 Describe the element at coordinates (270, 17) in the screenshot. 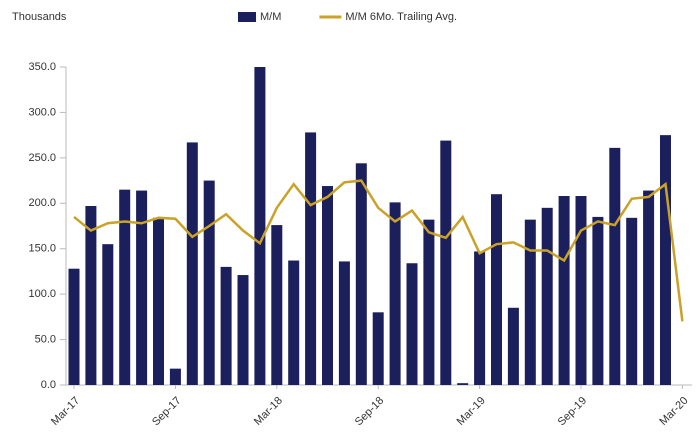

I see `legend-label: M/M` at that location.